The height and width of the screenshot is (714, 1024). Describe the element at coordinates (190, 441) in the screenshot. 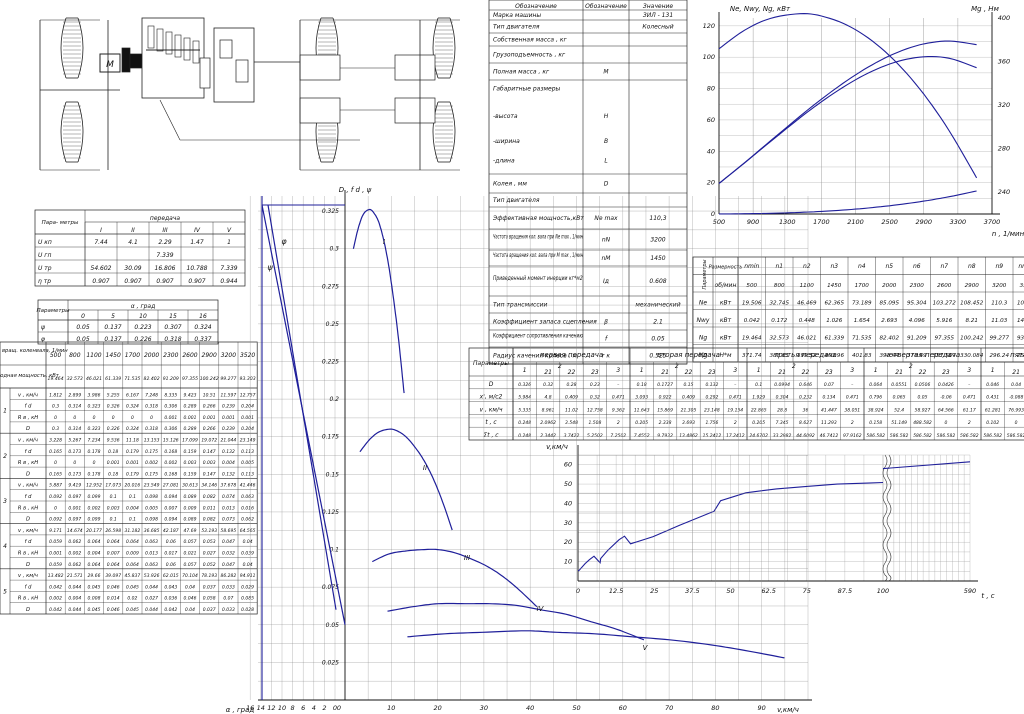

I see `cell: 17.099` at that location.